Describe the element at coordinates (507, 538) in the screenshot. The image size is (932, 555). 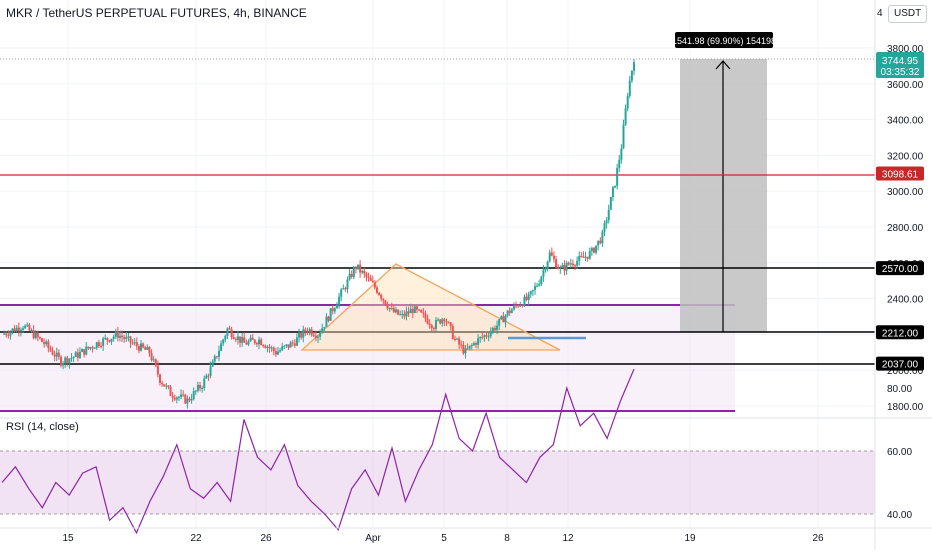
I see `time-tick-label: 8` at that location.